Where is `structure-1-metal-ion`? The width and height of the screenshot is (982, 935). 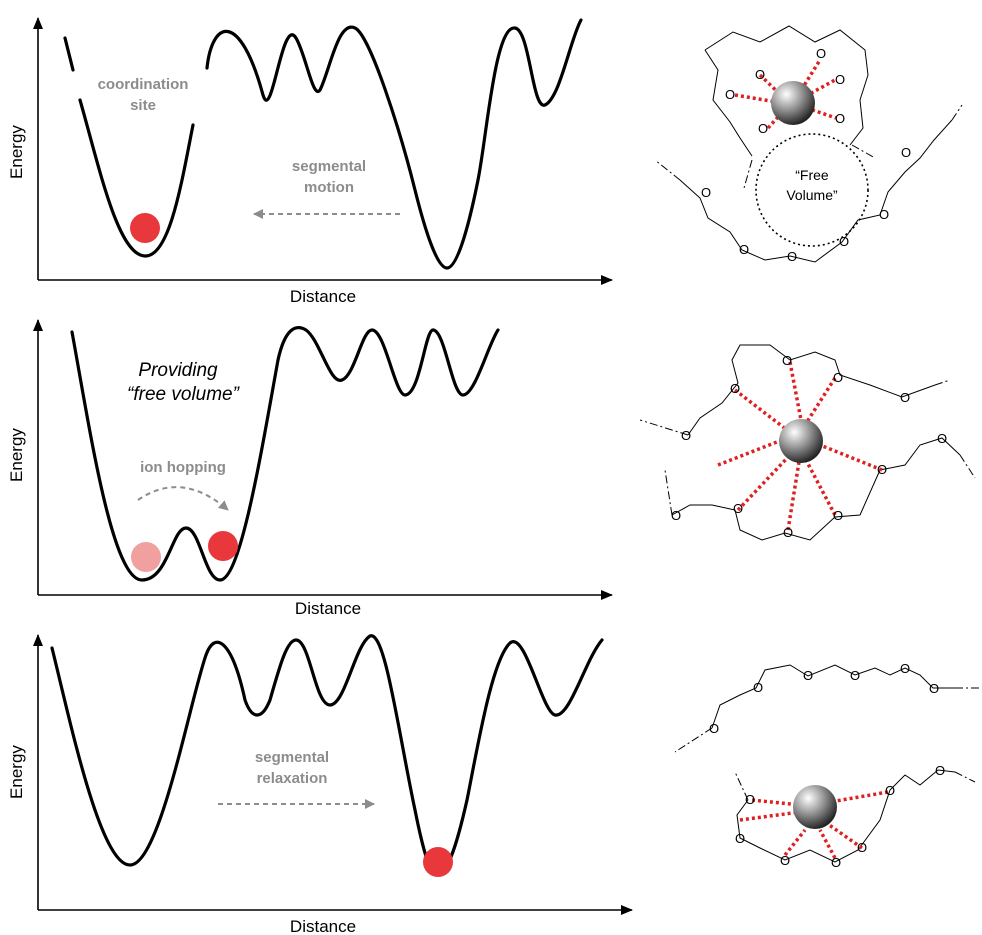
structure-1-metal-ion is located at coordinates (793, 103).